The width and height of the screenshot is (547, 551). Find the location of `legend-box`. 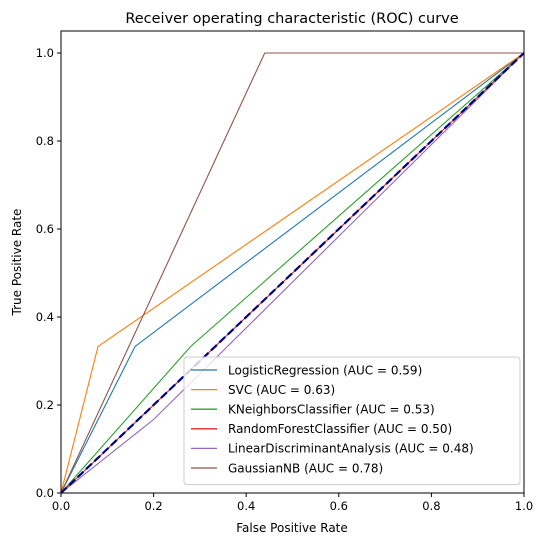

legend-box is located at coordinates (352, 421).